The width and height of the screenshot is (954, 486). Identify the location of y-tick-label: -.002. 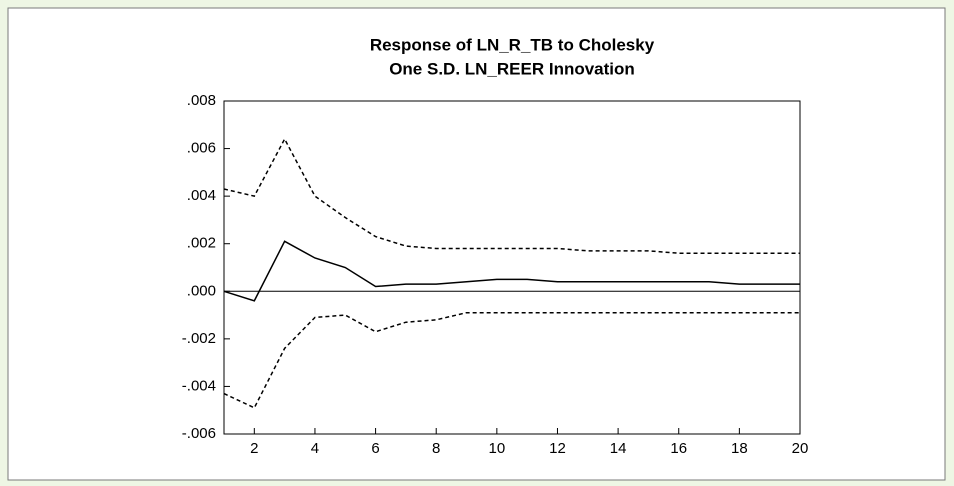
(199, 338).